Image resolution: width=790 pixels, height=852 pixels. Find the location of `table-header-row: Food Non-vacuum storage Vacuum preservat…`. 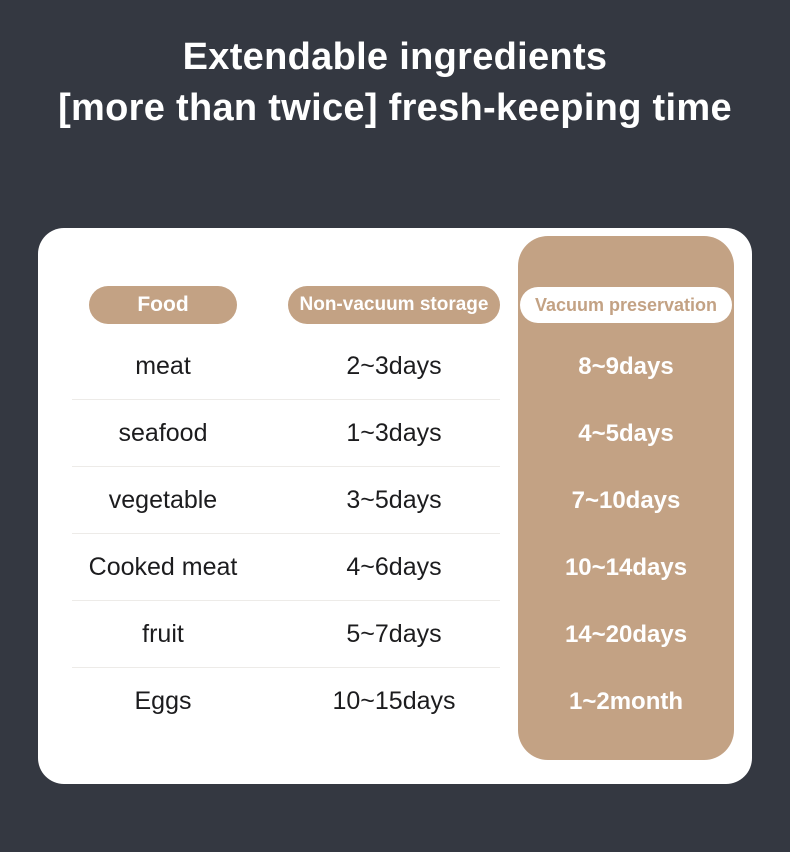

table-header-row: Food Non-vacuum storage Vacuum preservat… is located at coordinates (395, 305).